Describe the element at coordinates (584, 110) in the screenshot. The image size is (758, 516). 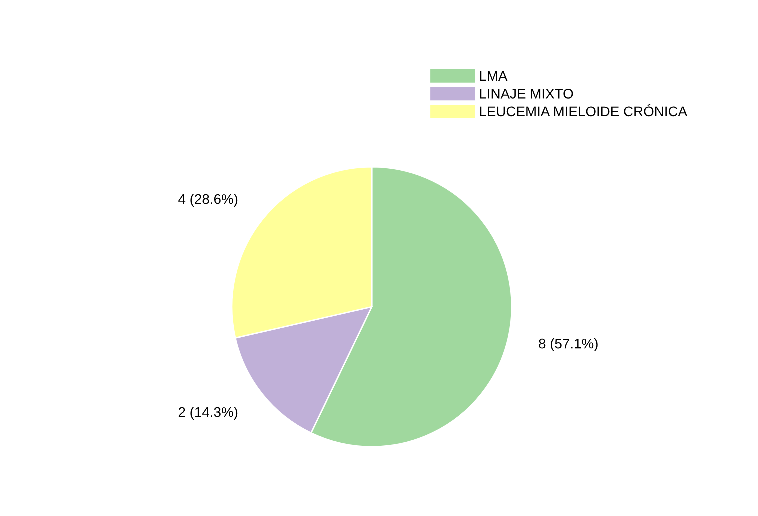
I see `legend-label: LEUCEMIA MIELOIDE CRÓNICA` at that location.